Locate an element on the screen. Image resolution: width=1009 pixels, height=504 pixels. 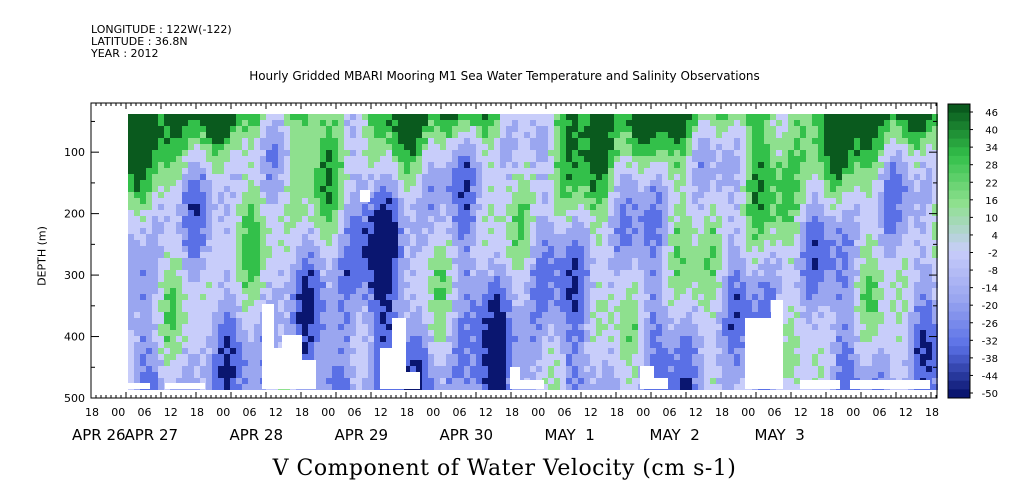
colorbar-label: 10 is located at coordinates (991, 218).